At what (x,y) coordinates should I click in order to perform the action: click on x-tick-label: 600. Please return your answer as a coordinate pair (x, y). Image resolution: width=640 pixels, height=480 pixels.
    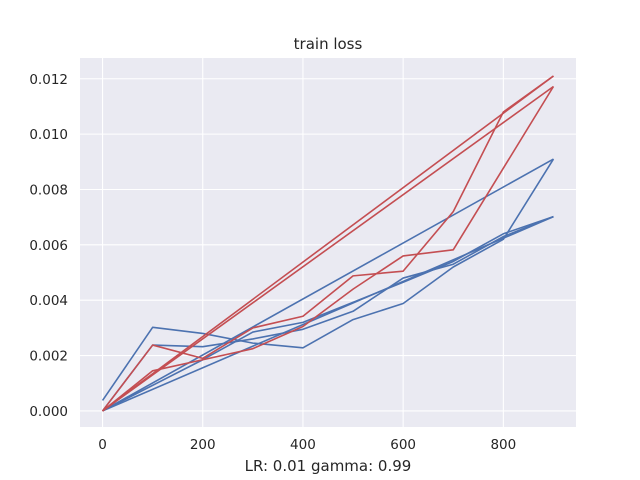
    Looking at the image, I should click on (403, 445).